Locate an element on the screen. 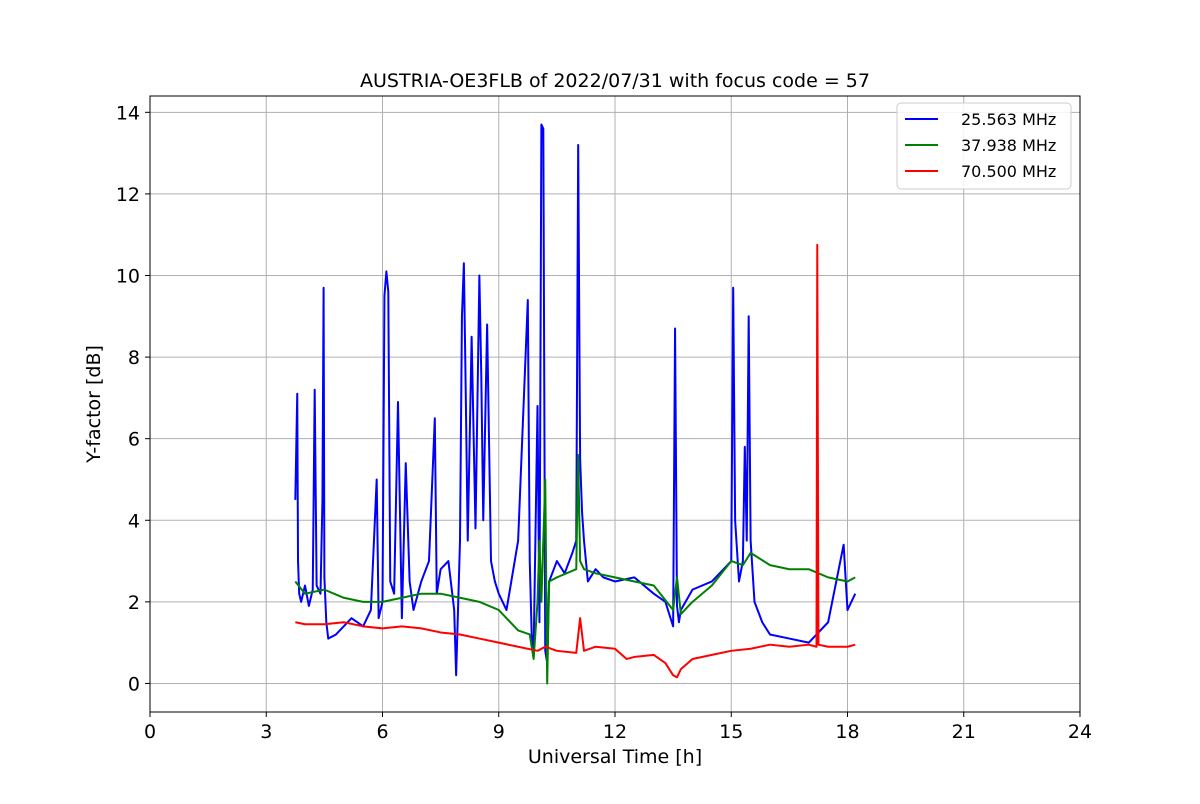 The width and height of the screenshot is (1200, 804). legend-frame is located at coordinates (984, 146).